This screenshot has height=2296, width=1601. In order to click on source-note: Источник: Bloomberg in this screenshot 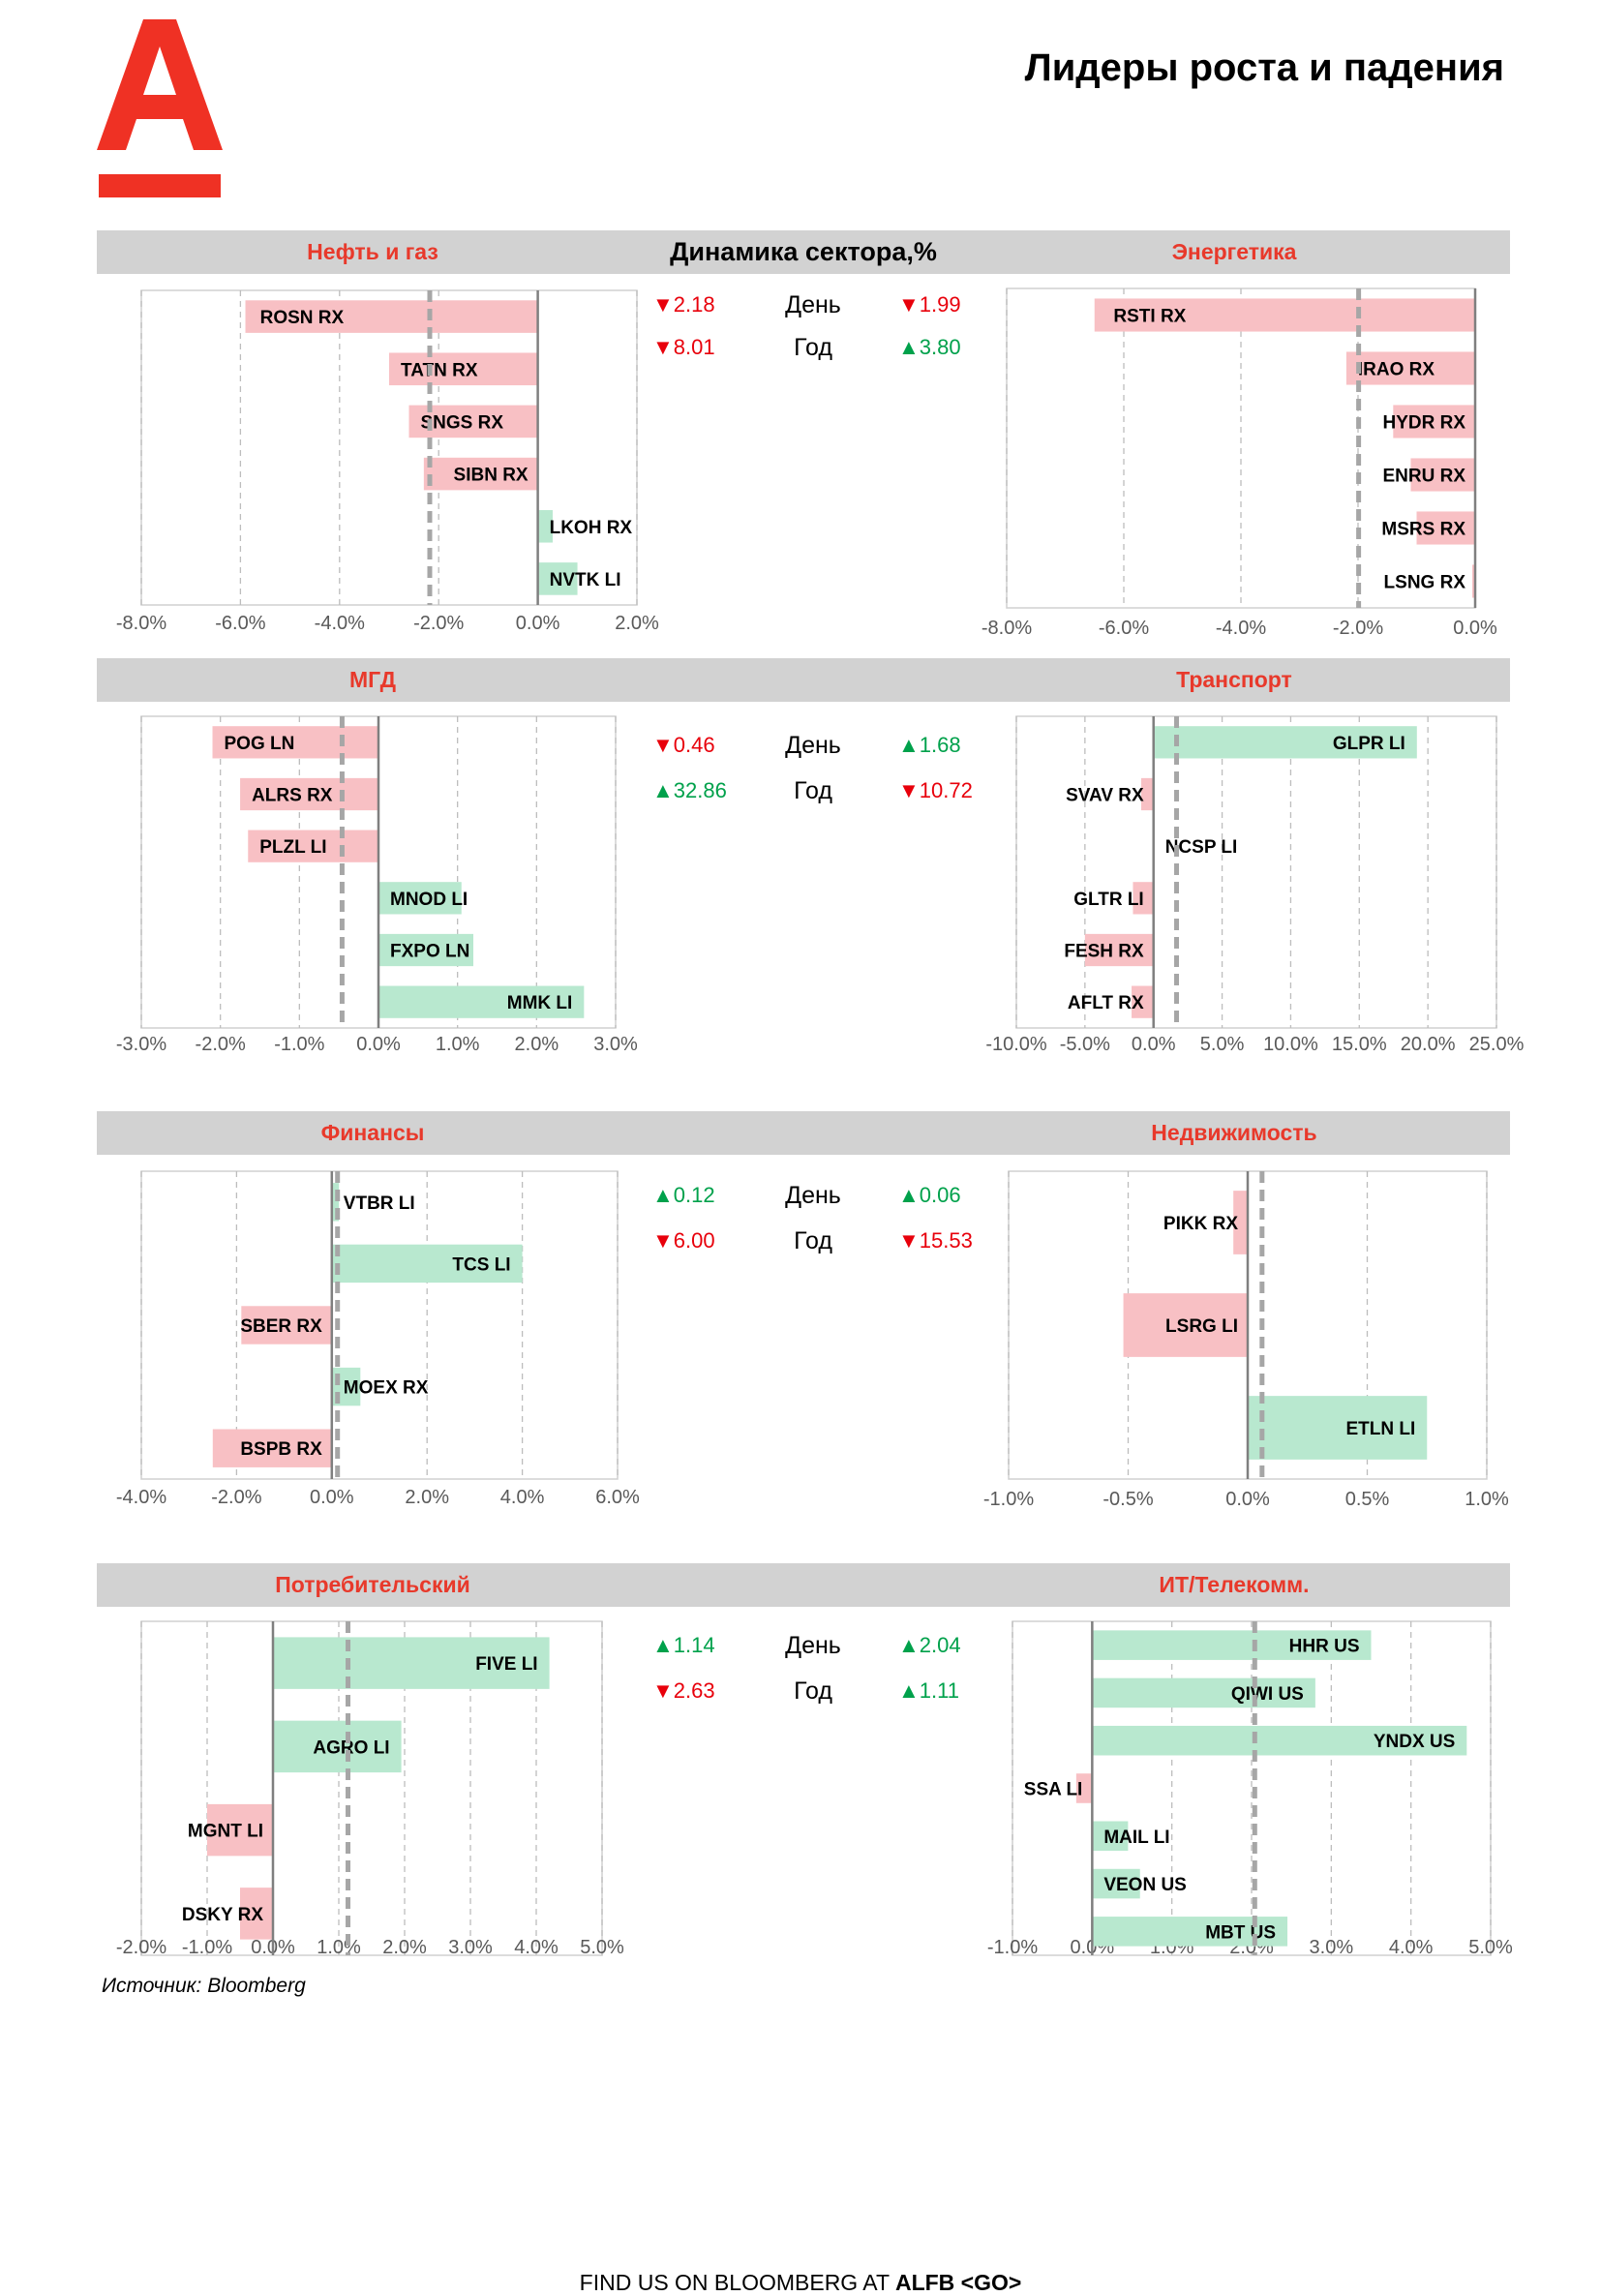, I will do `click(204, 1986)`.